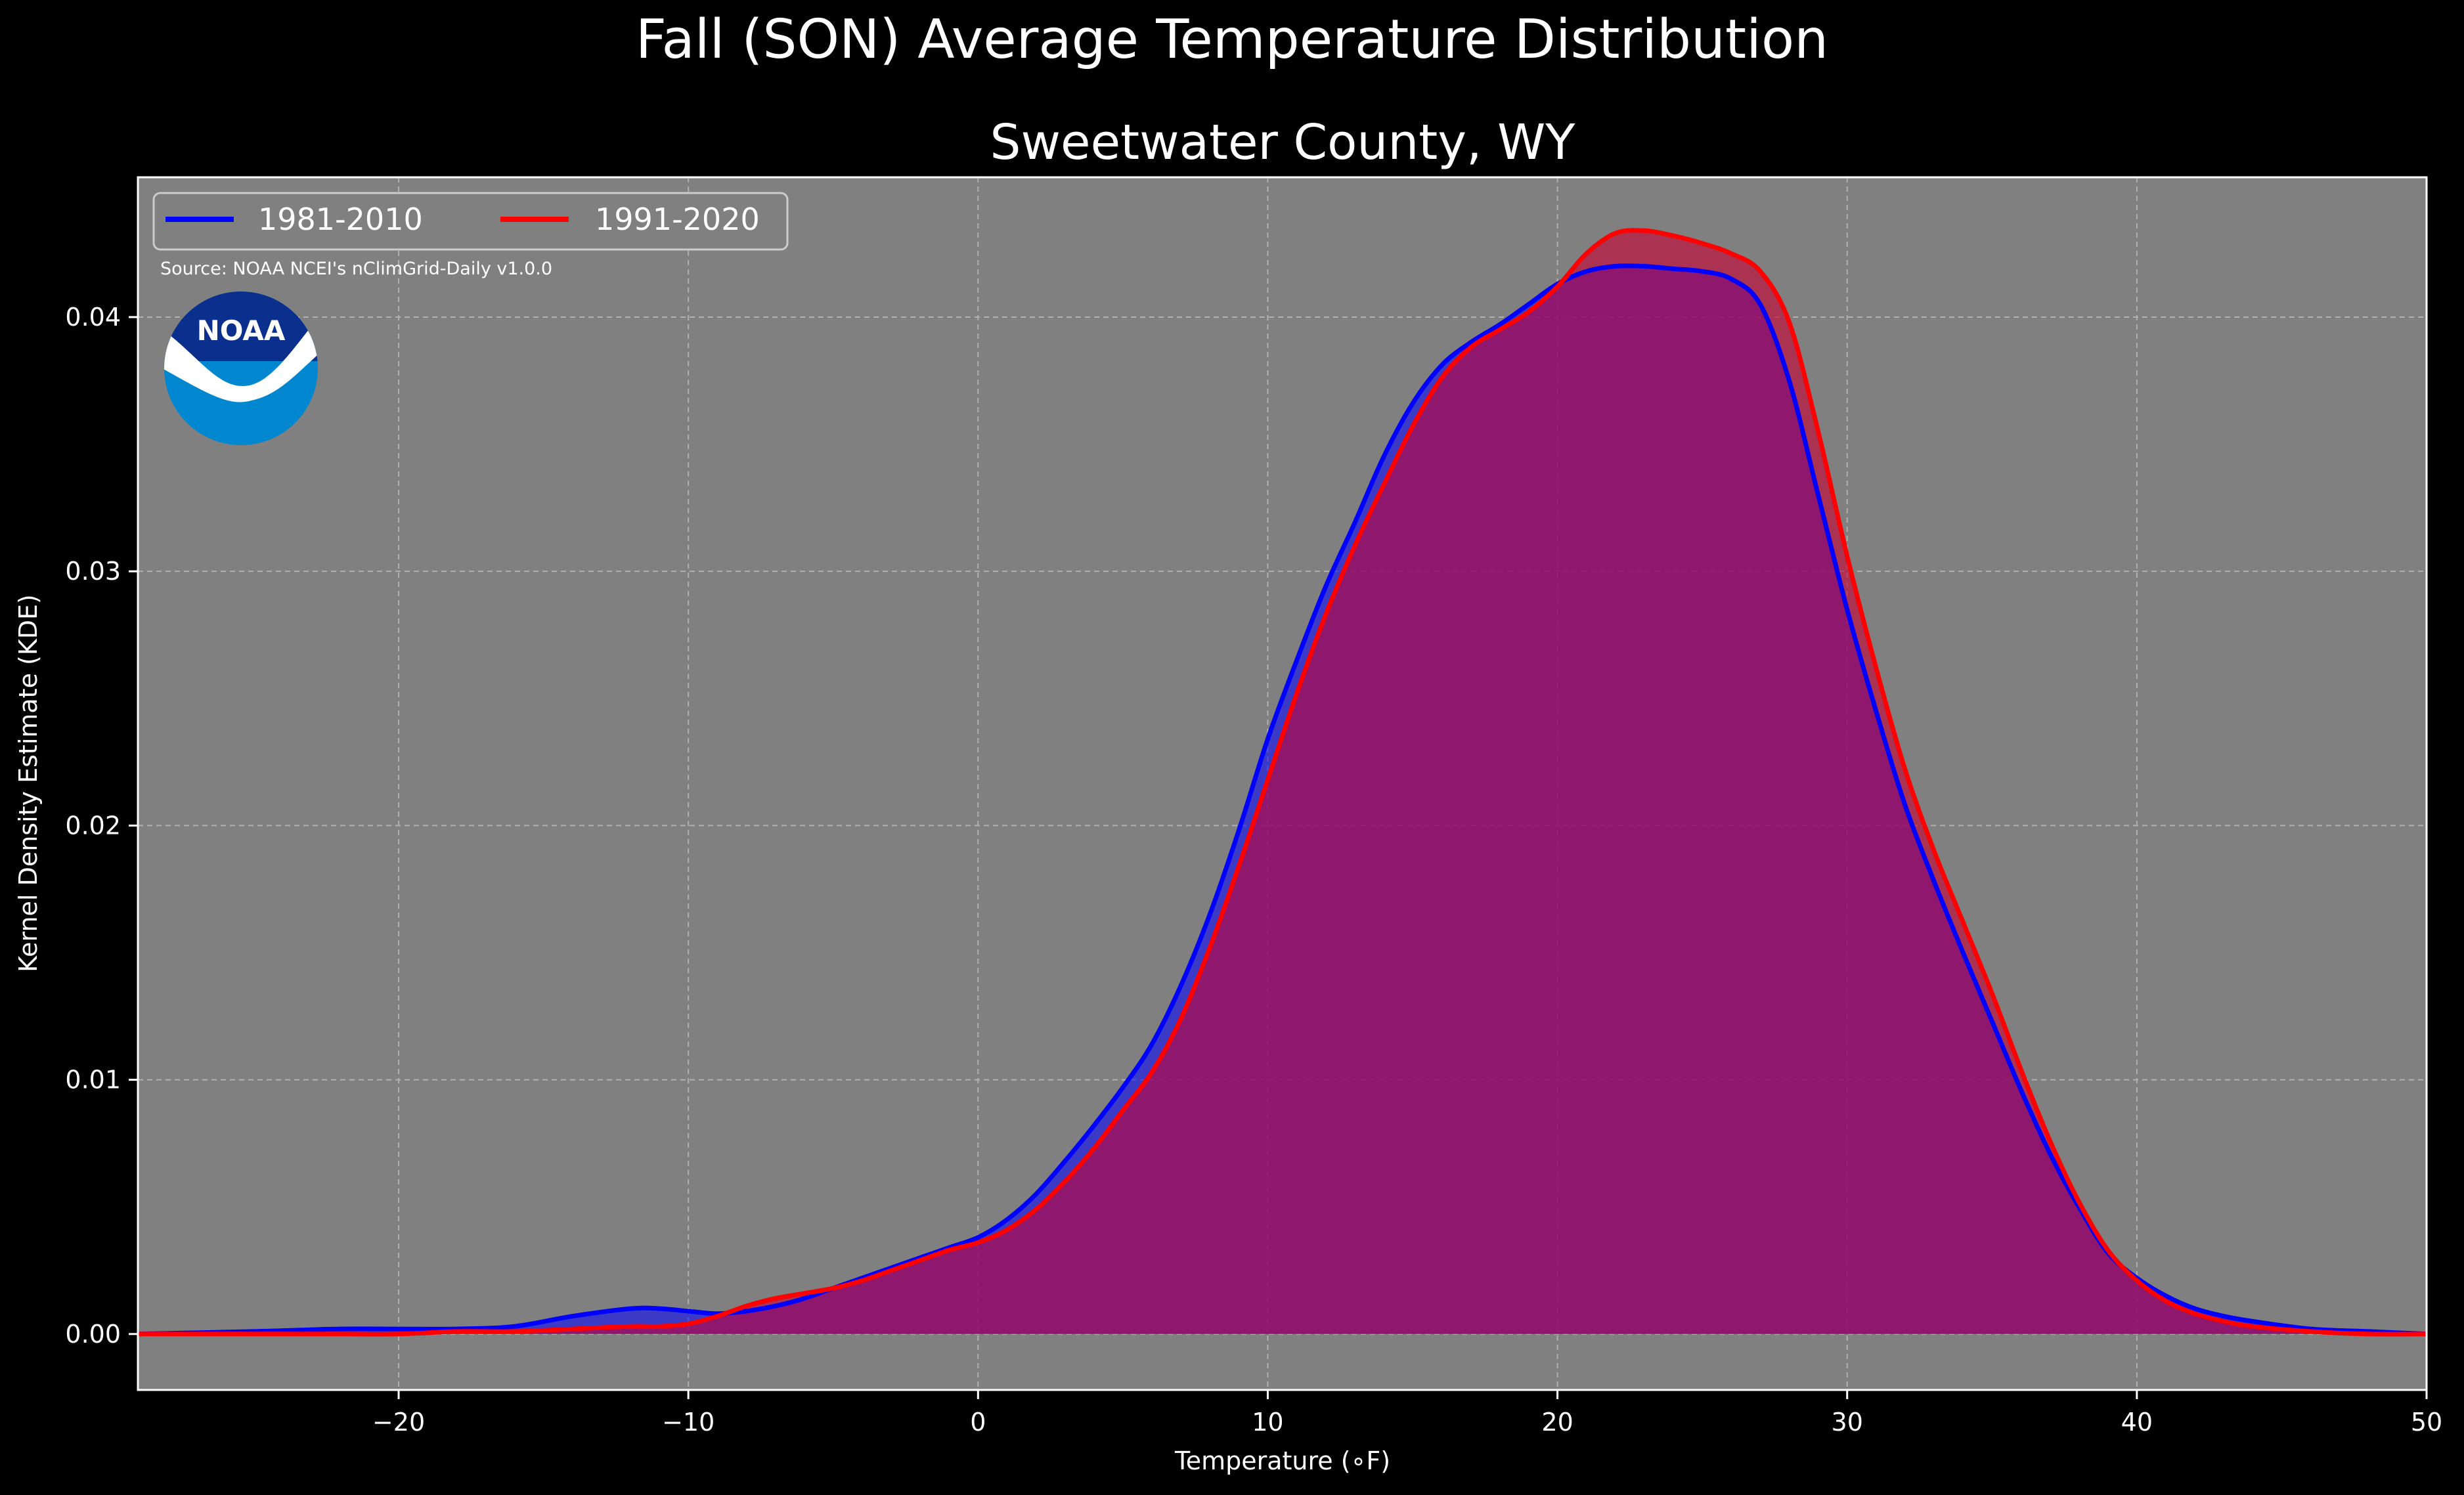 The height and width of the screenshot is (1495, 2464). What do you see at coordinates (93, 1334) in the screenshot?
I see `y-tick-label: 0.00` at bounding box center [93, 1334].